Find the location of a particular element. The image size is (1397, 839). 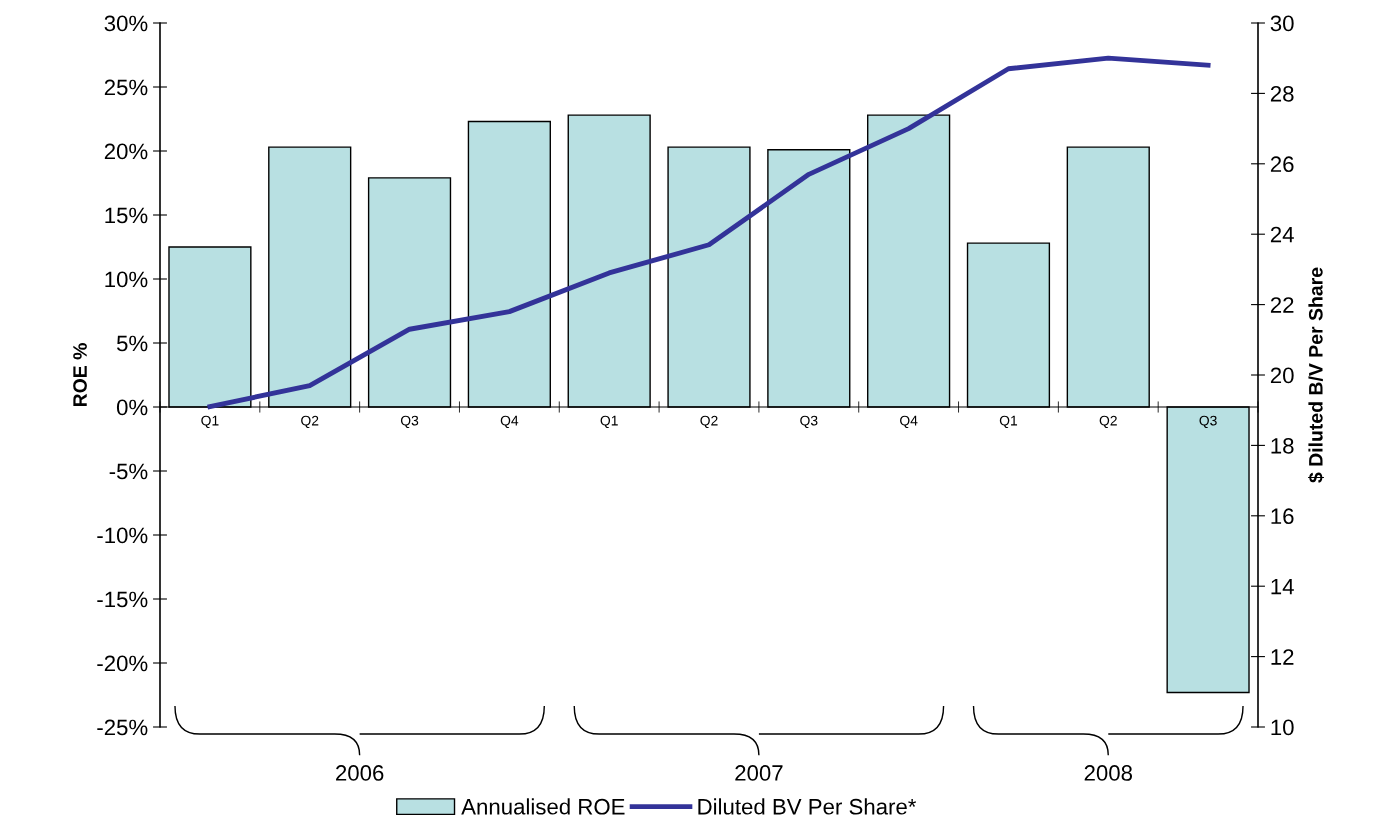

y-tick-label: -5% is located at coordinates (128, 471).